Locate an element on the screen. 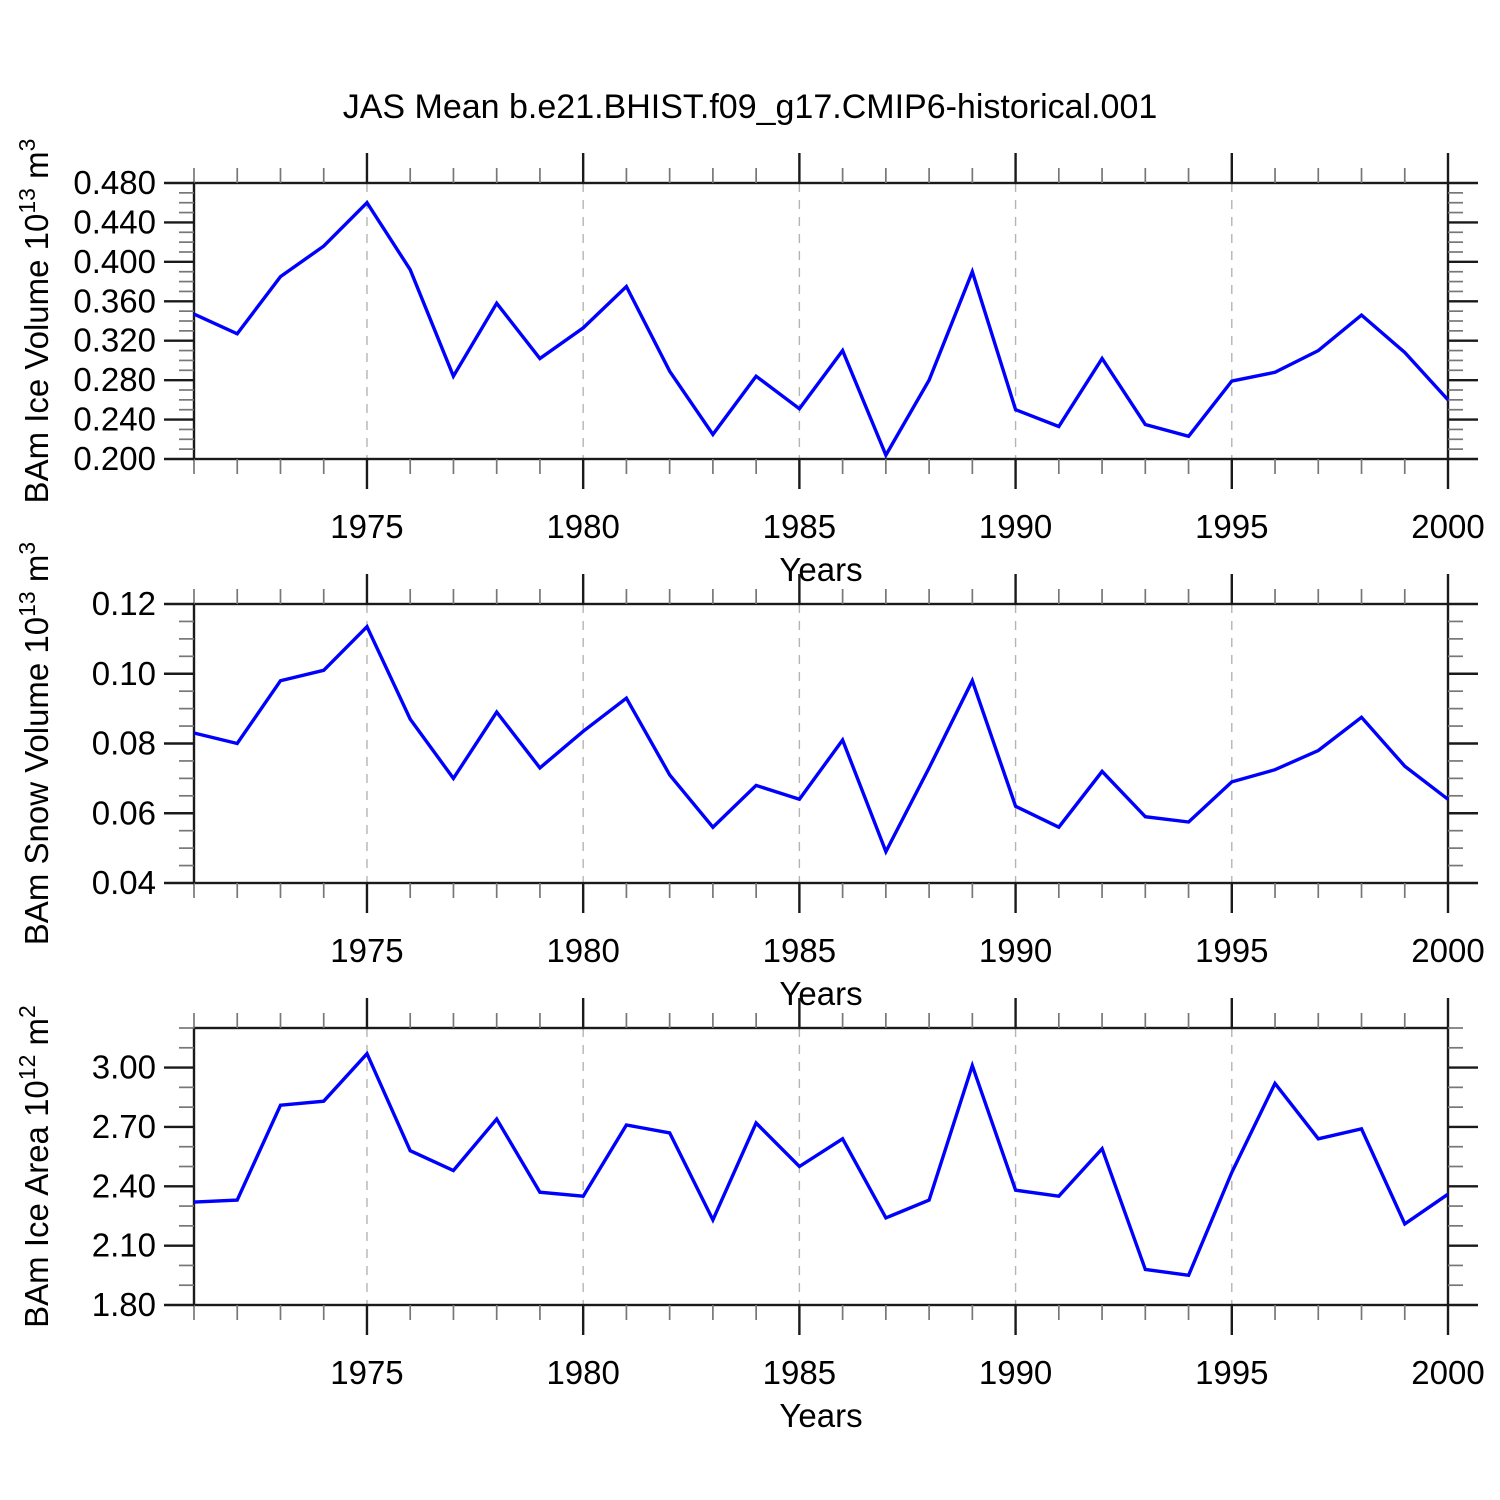  y-tick-label: 0.360 is located at coordinates (114, 300).